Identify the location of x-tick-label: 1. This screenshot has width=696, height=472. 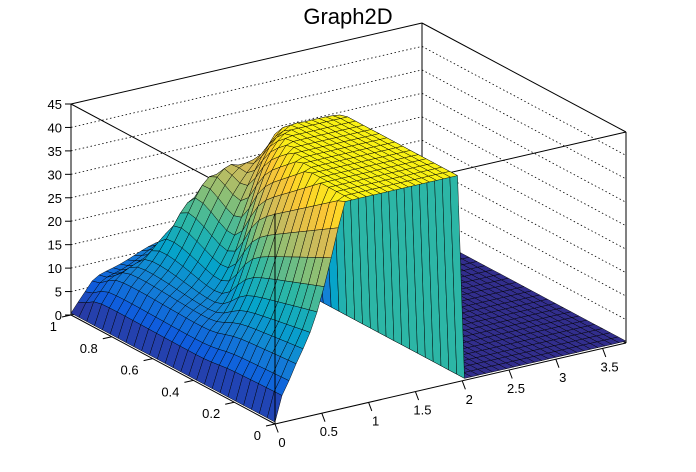
(375, 420).